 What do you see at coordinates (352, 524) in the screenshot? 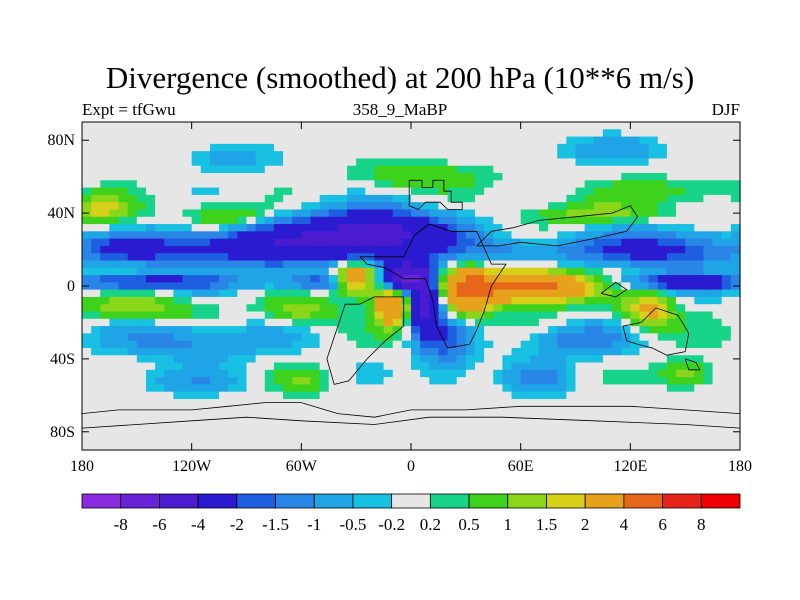
I see `colorbar-label: -0.5` at bounding box center [352, 524].